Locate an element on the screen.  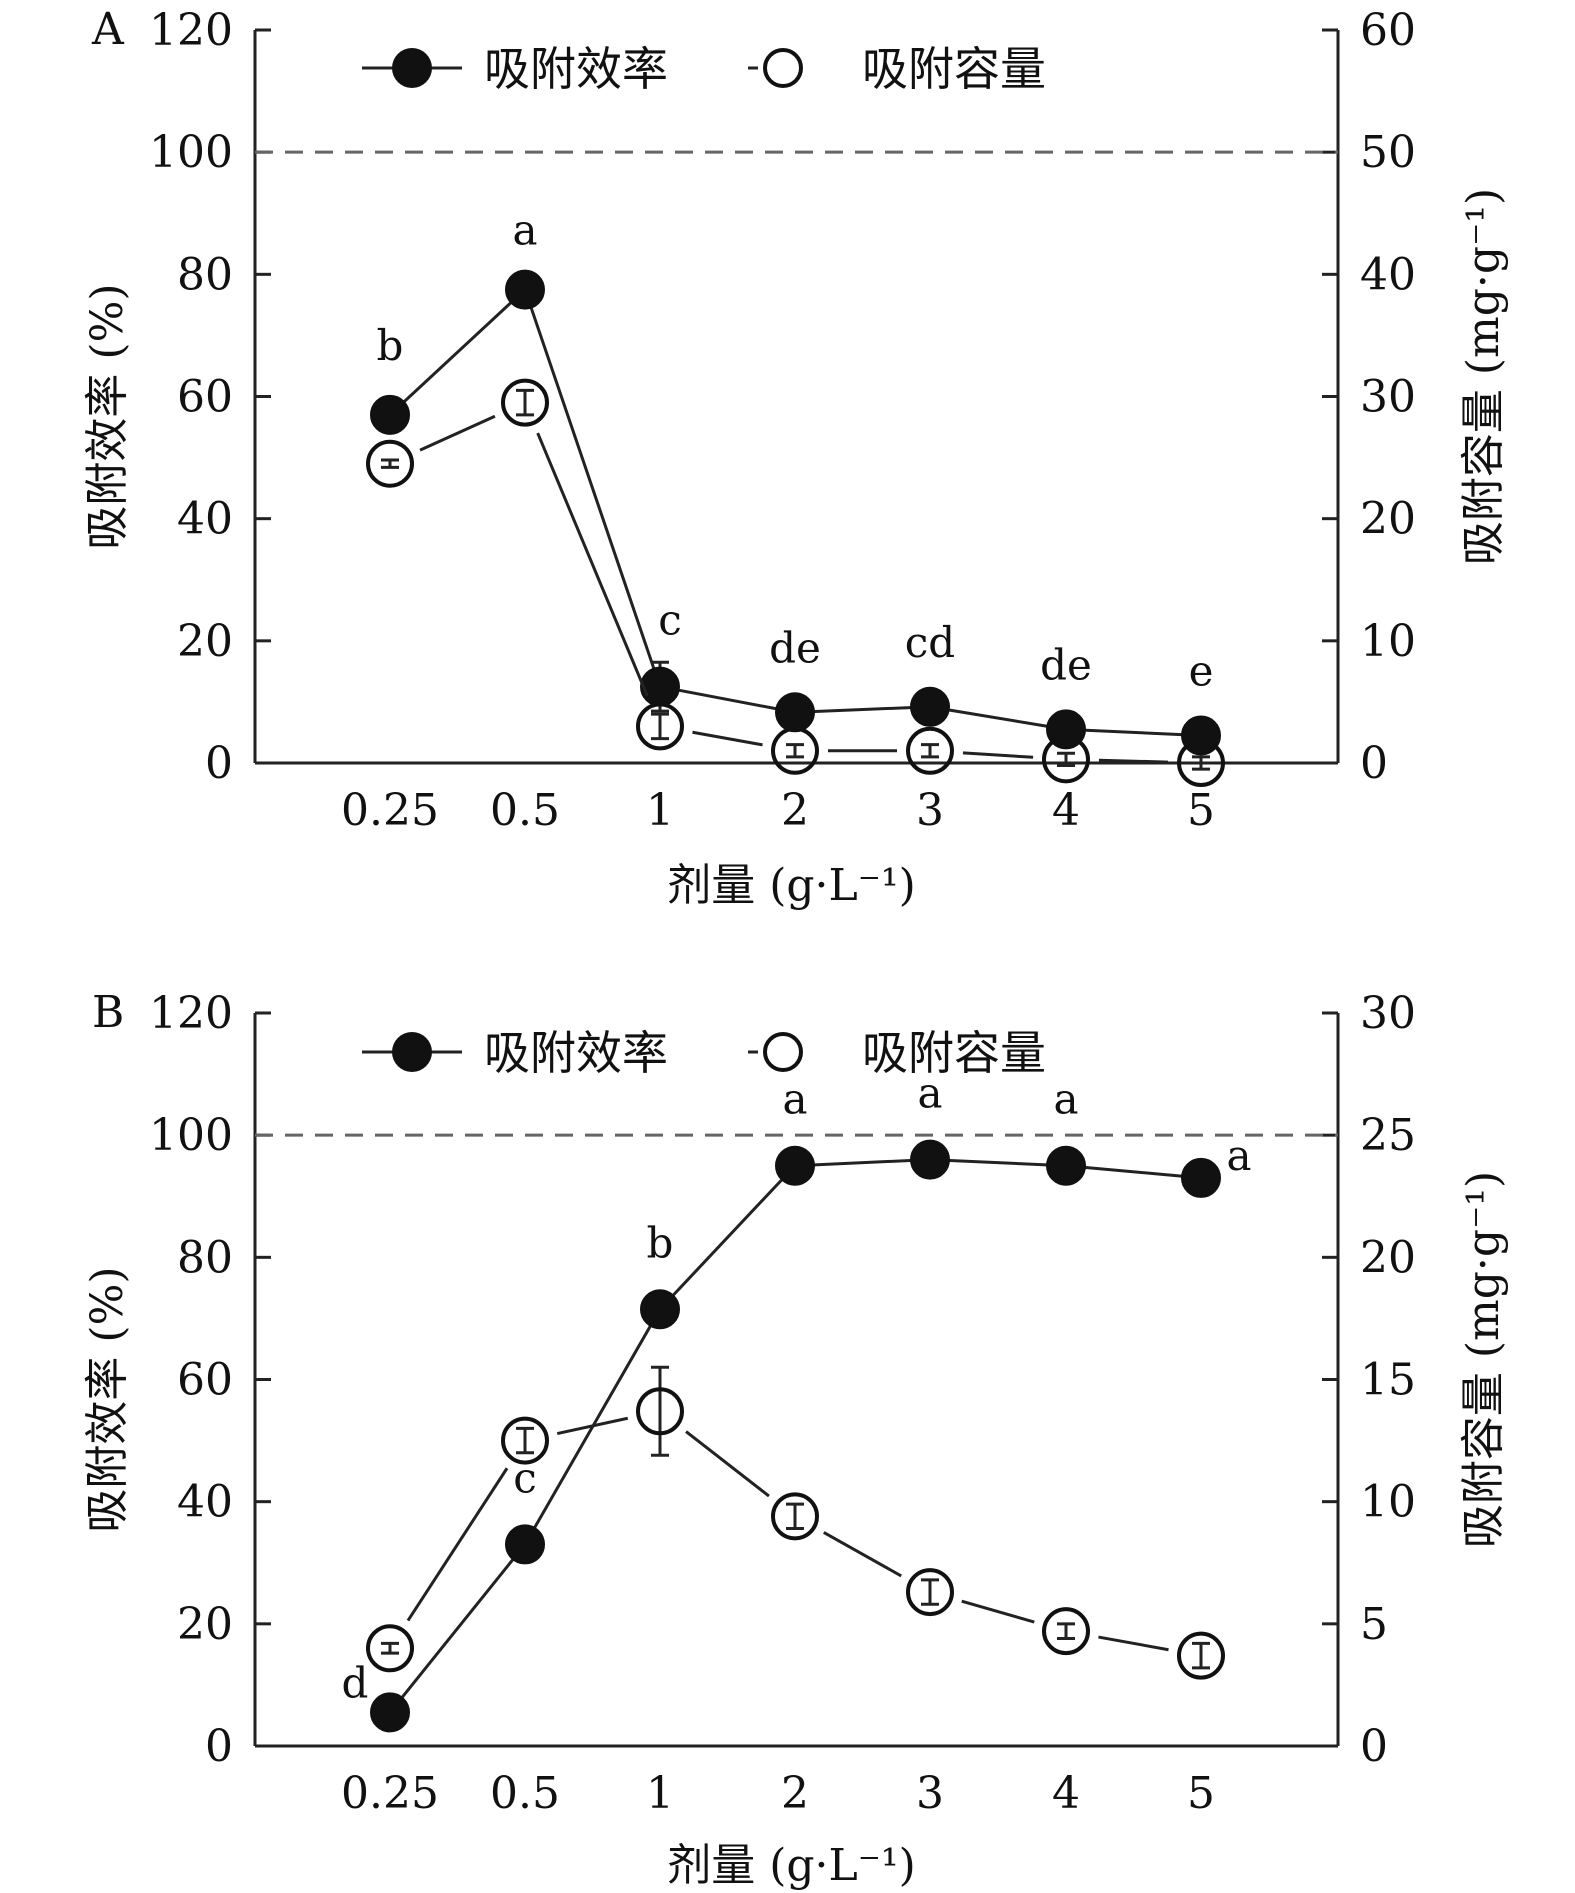
y-tick-label-right: 50 is located at coordinates (1388, 152).